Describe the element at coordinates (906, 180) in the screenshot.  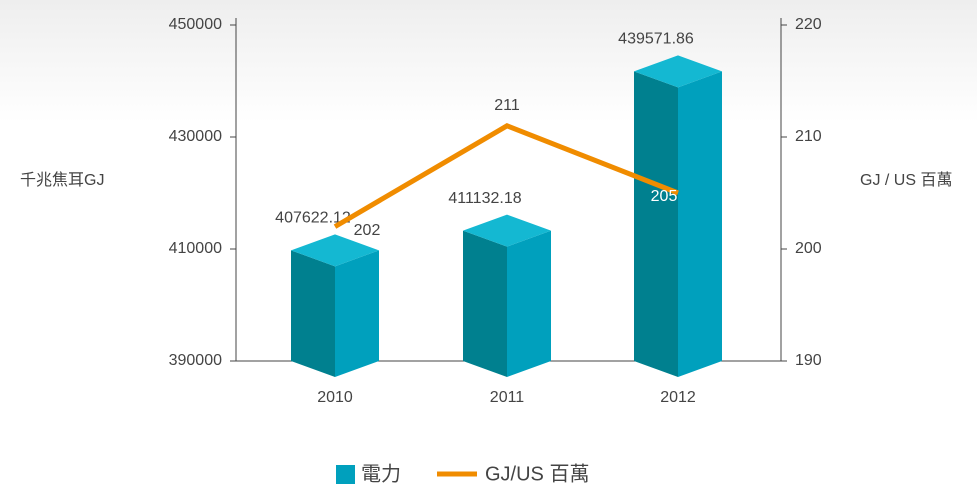
I see `y2-axis-label: GJ / US 百萬` at that location.